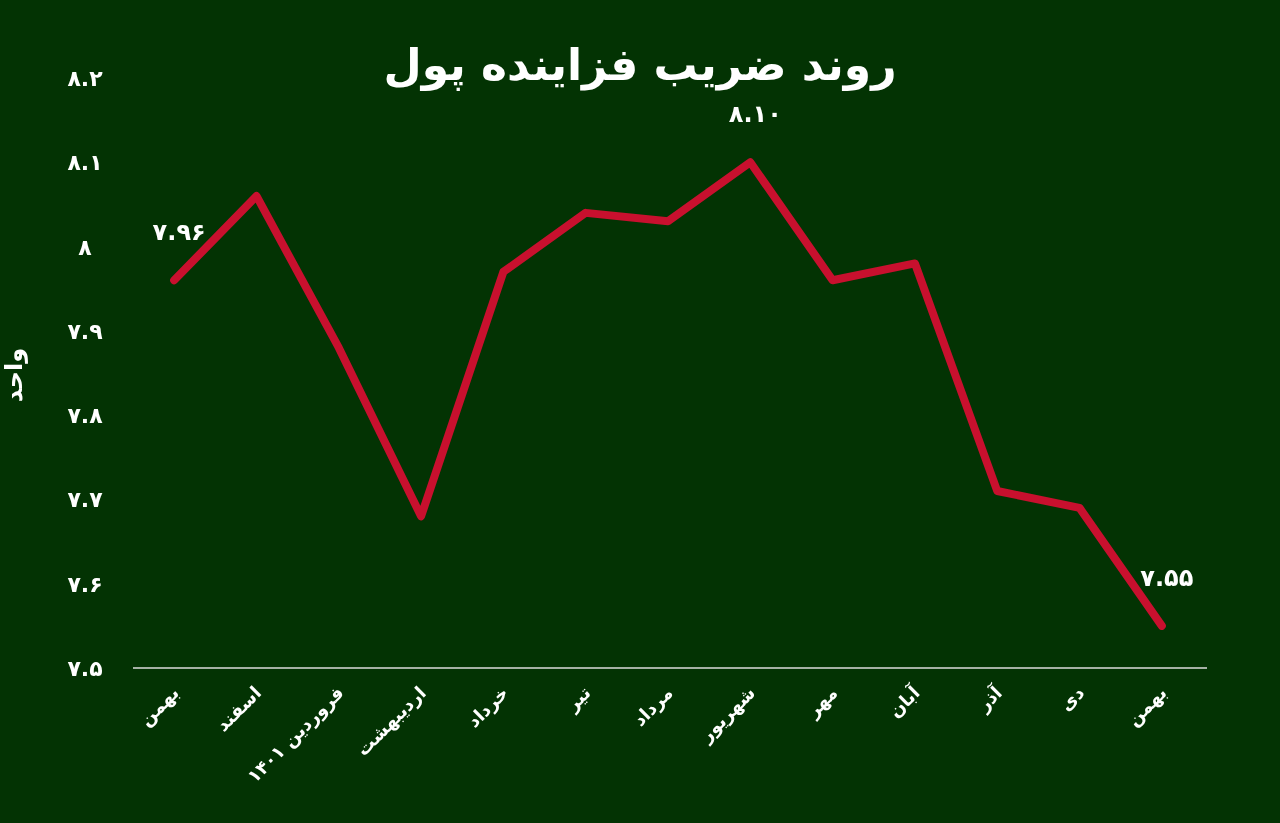  What do you see at coordinates (578, 699) in the screenshot?
I see `x-tick-label: تیر` at bounding box center [578, 699].